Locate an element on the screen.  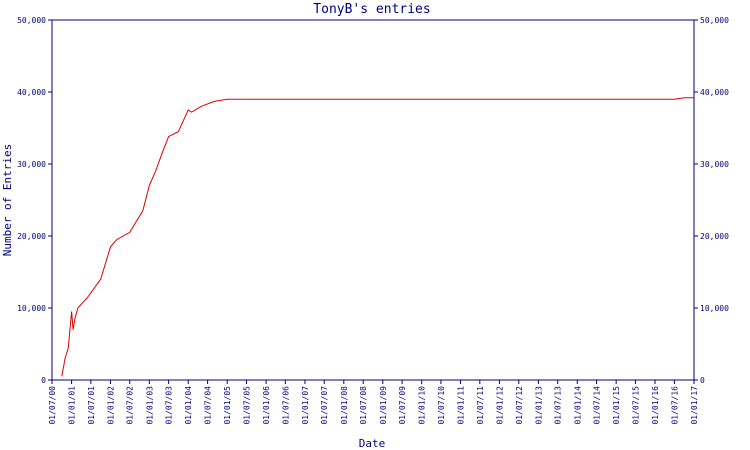
x-tick-label: 01/07/12 is located at coordinates (519, 405).